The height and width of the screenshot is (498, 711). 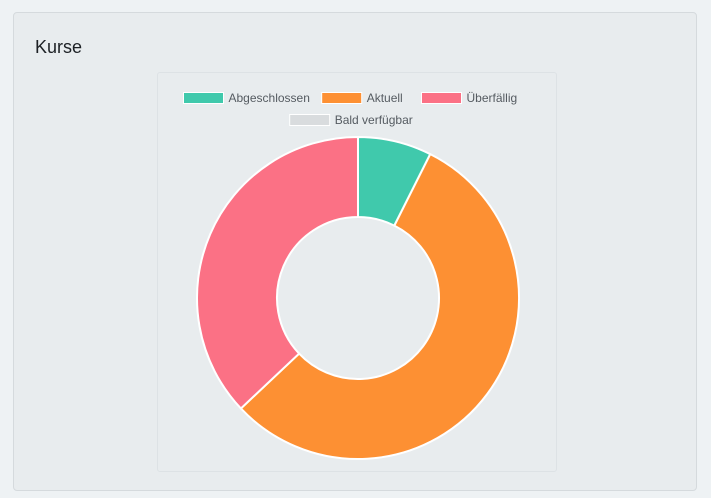 I want to click on legend-item-aktuell: Aktuell, so click(x=362, y=98).